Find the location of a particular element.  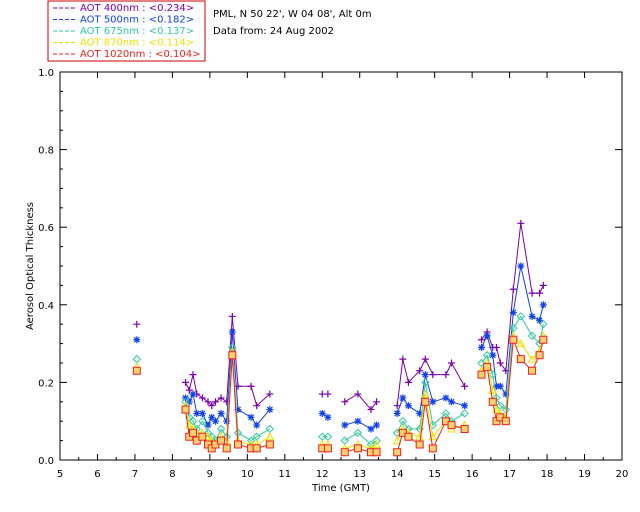

x-tick-label: 6 is located at coordinates (97, 474).